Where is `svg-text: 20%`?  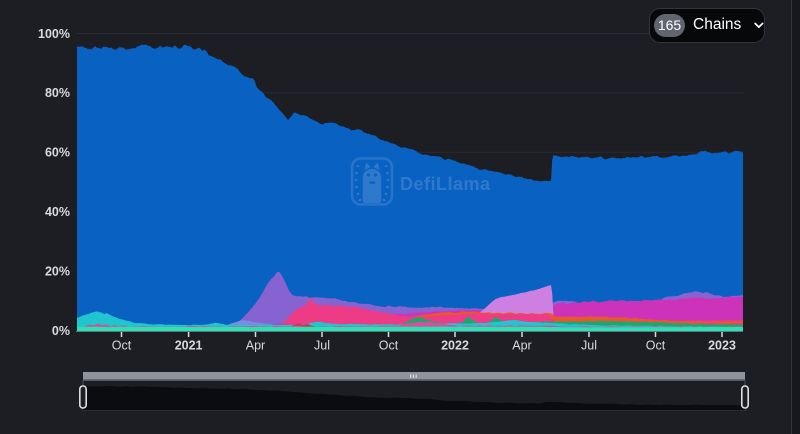
svg-text: 20% is located at coordinates (57, 271).